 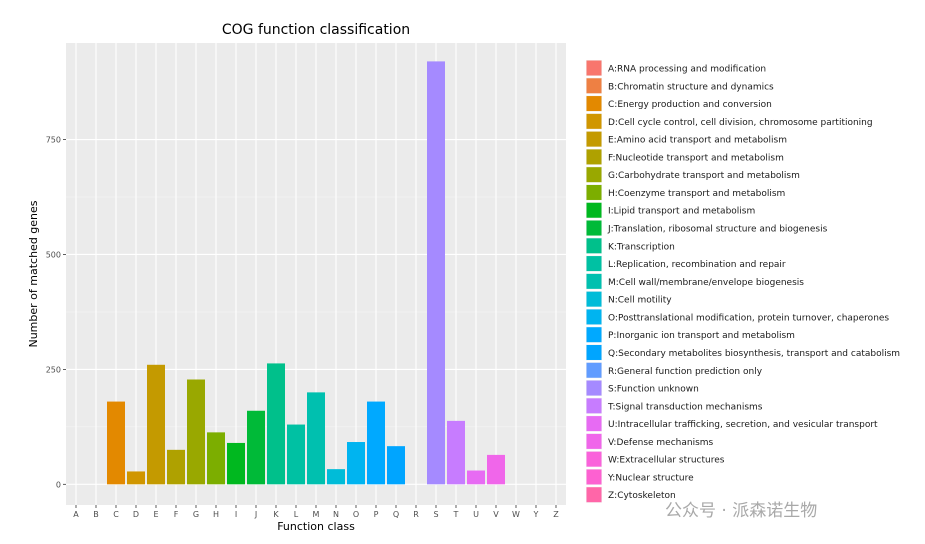 I want to click on x-tick-label: E, so click(x=155, y=514).